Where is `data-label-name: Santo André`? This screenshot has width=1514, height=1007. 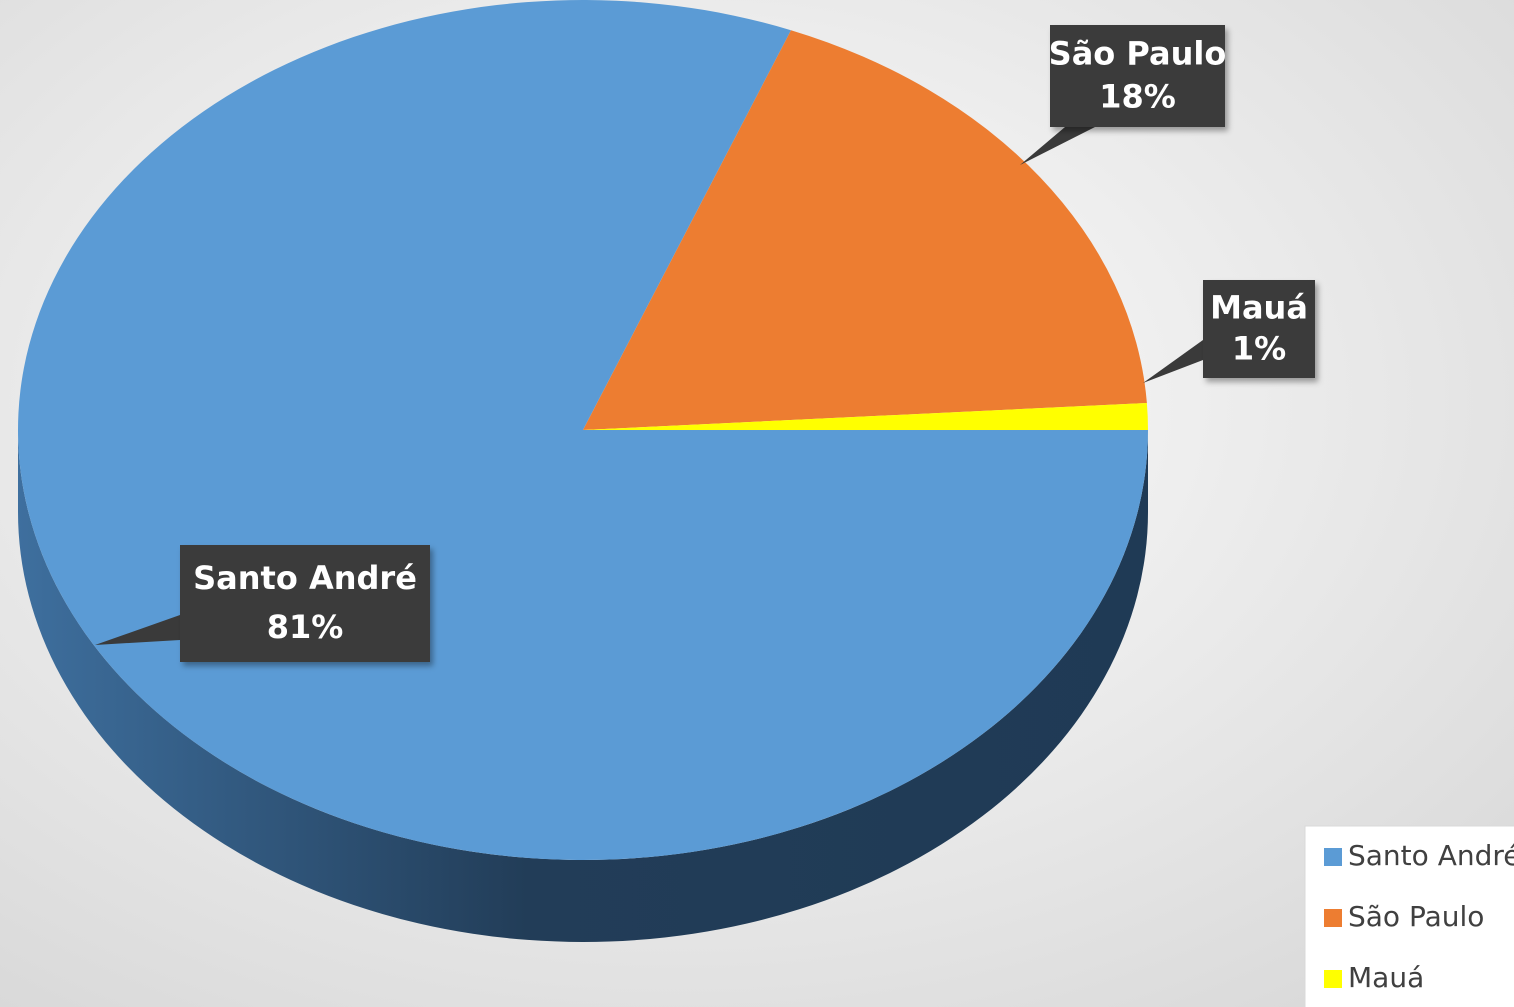
data-label-name: Santo André is located at coordinates (305, 578).